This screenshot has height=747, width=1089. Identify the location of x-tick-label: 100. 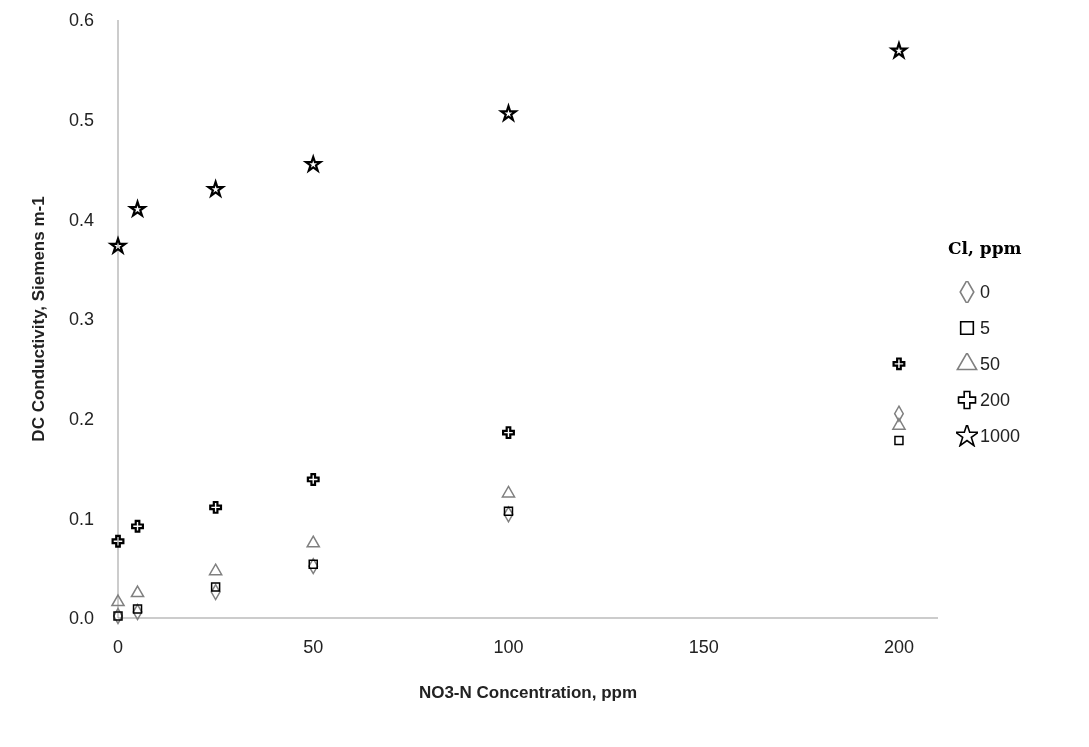
(508, 646).